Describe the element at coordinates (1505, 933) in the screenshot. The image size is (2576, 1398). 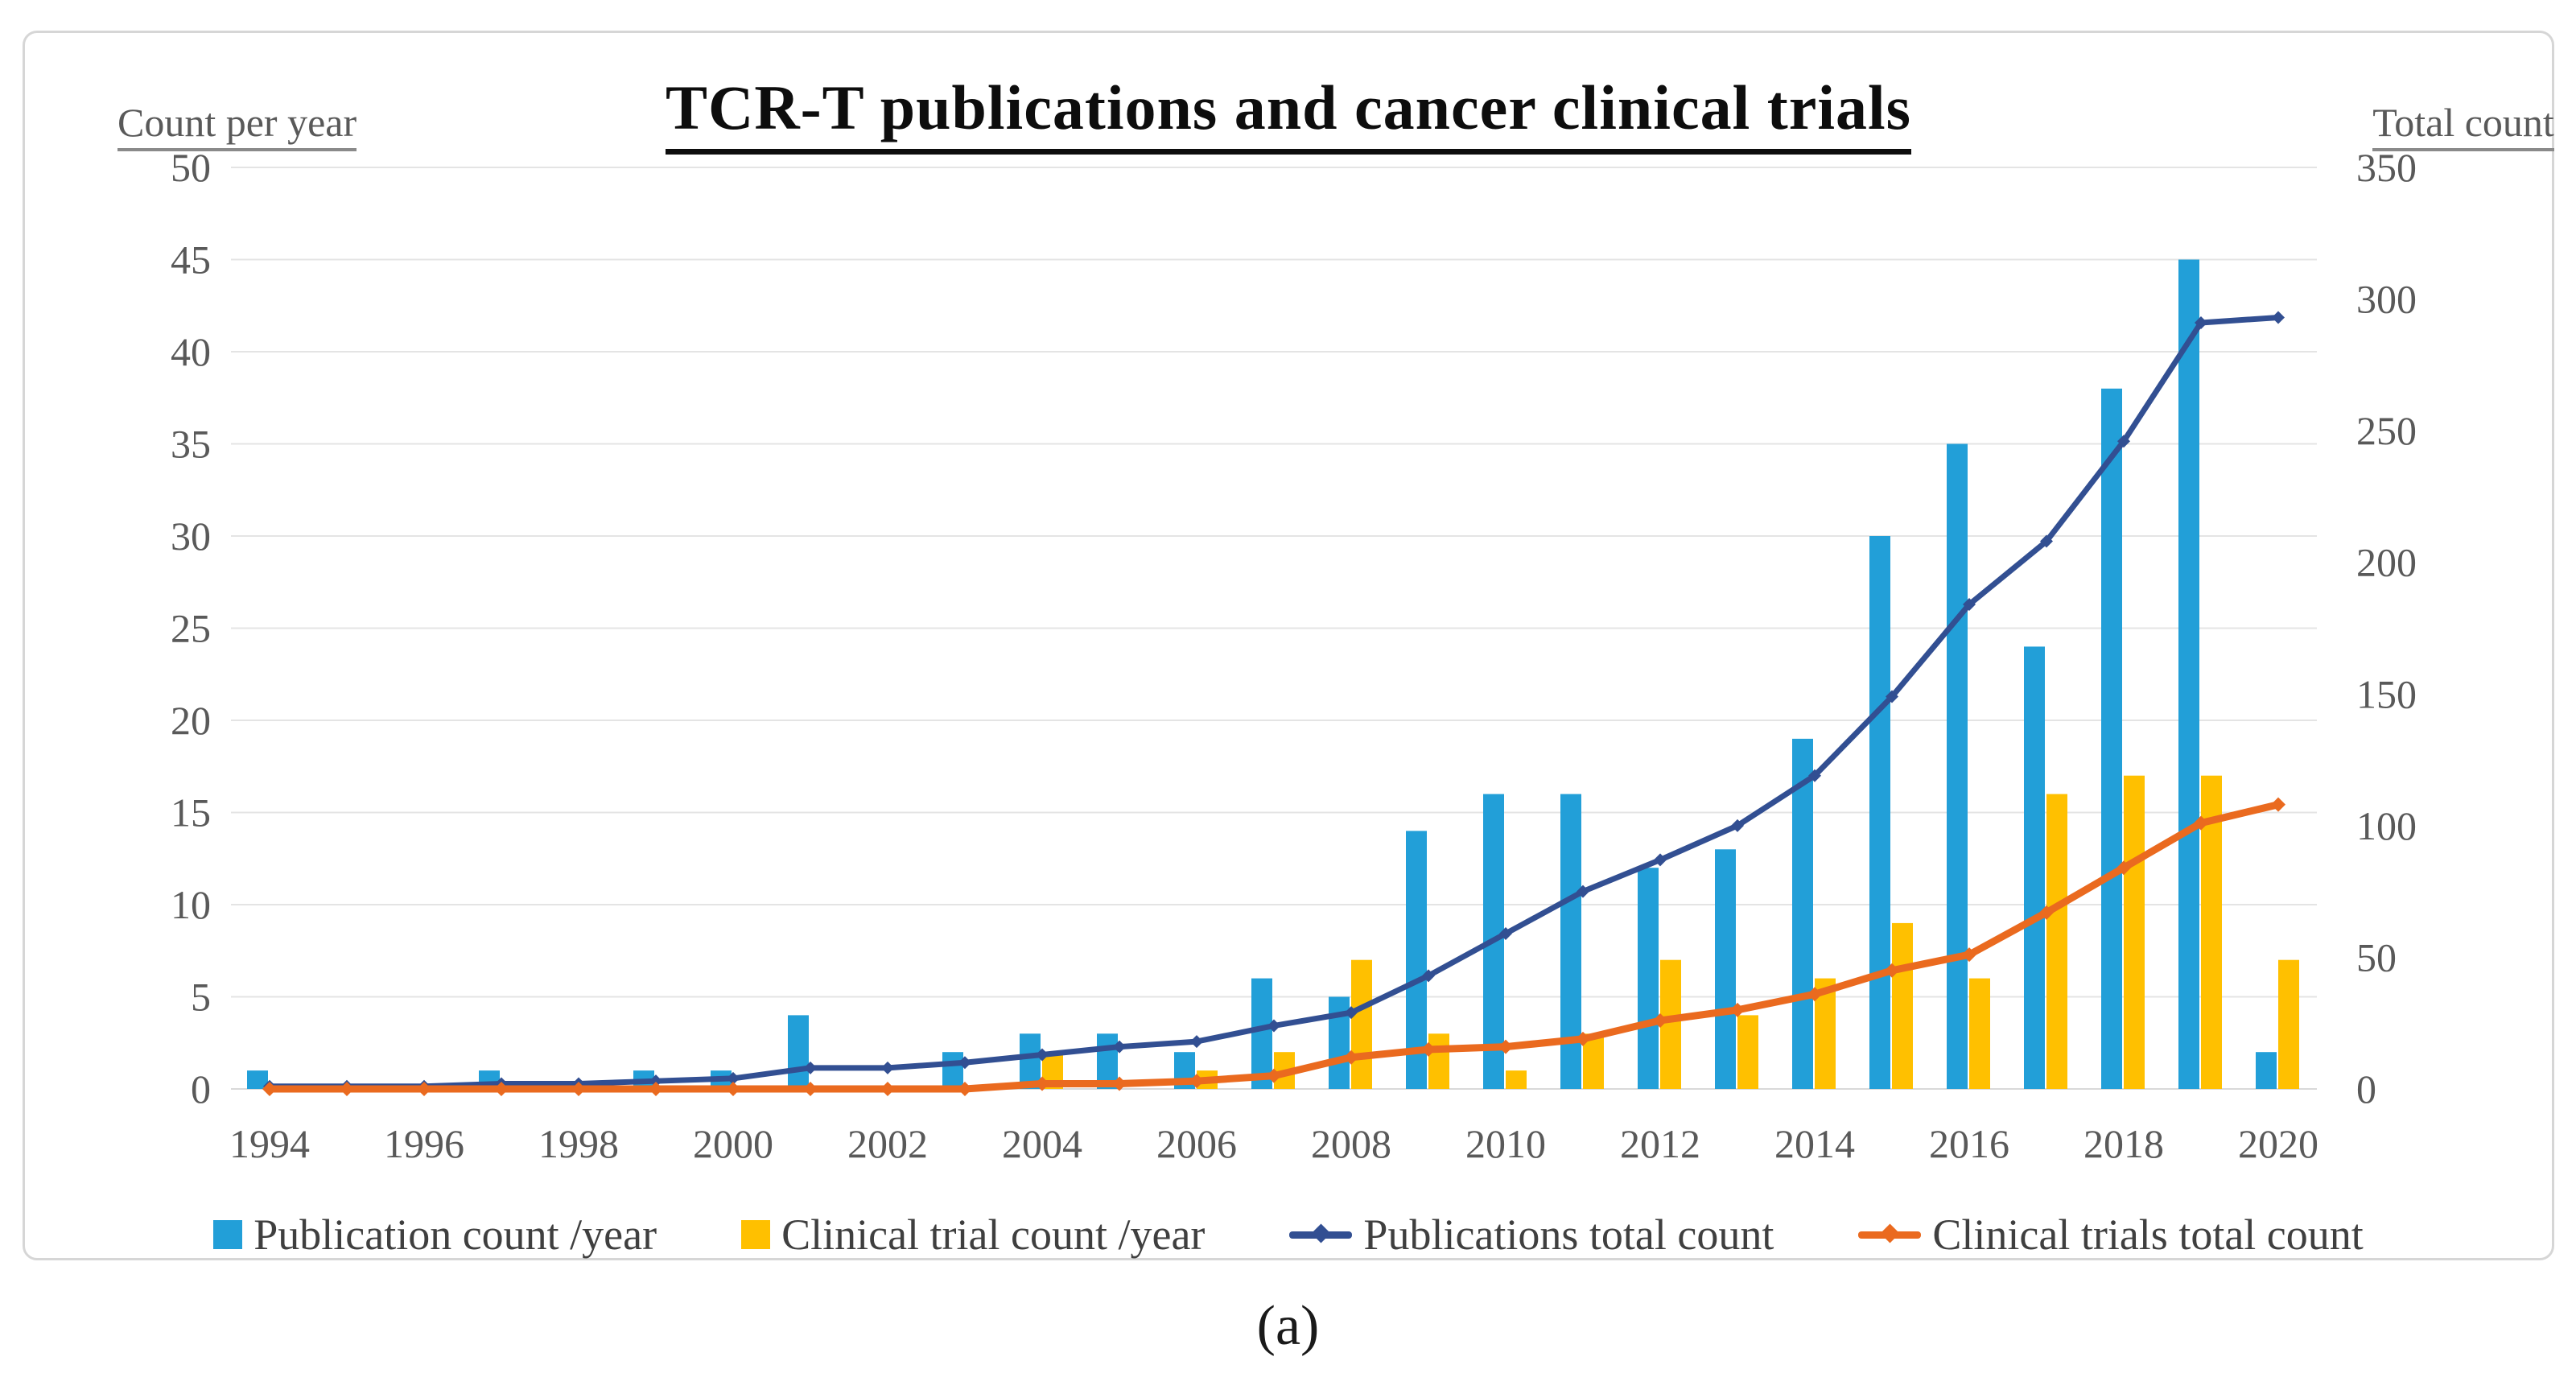
I see `publications-total-point-2010` at that location.